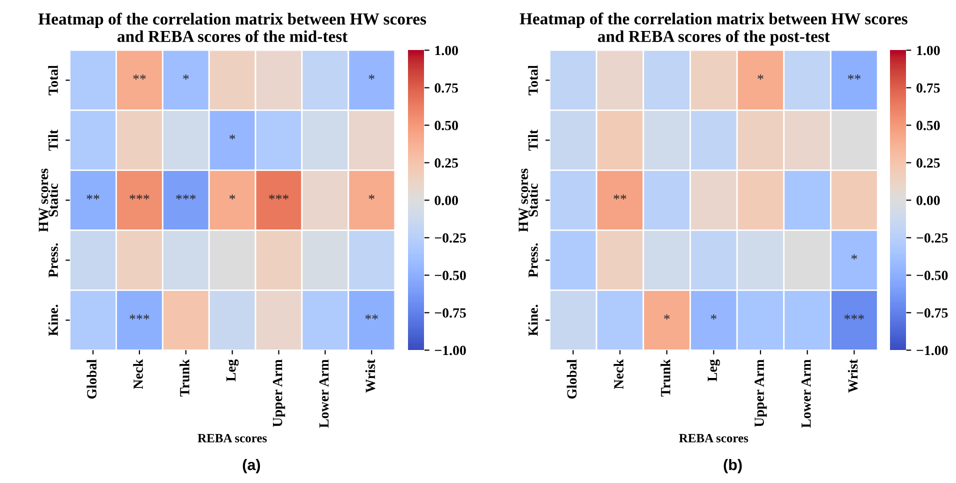  What do you see at coordinates (232, 27) in the screenshot?
I see `chart-title: Heatmap of the correlation matrix between HW scores and REBA scores of the mid-test` at bounding box center [232, 27].